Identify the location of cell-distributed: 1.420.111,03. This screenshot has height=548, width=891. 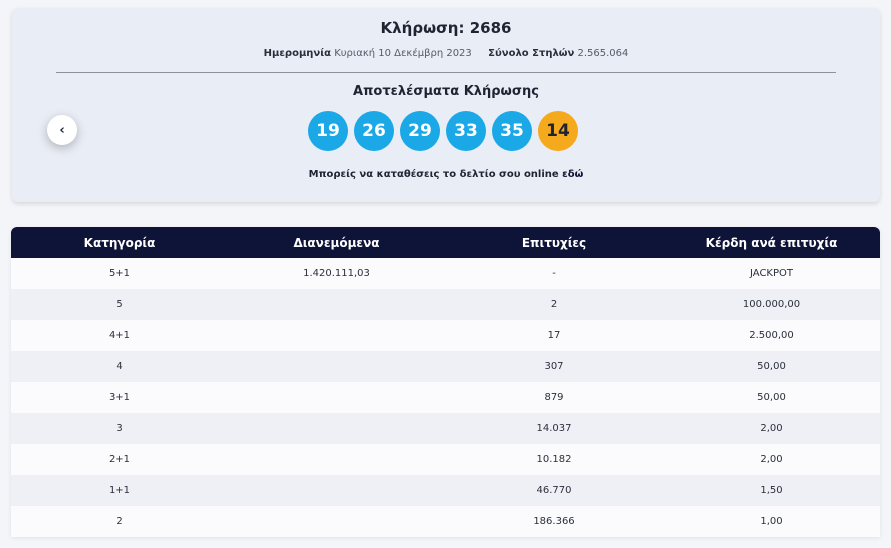
(336, 273).